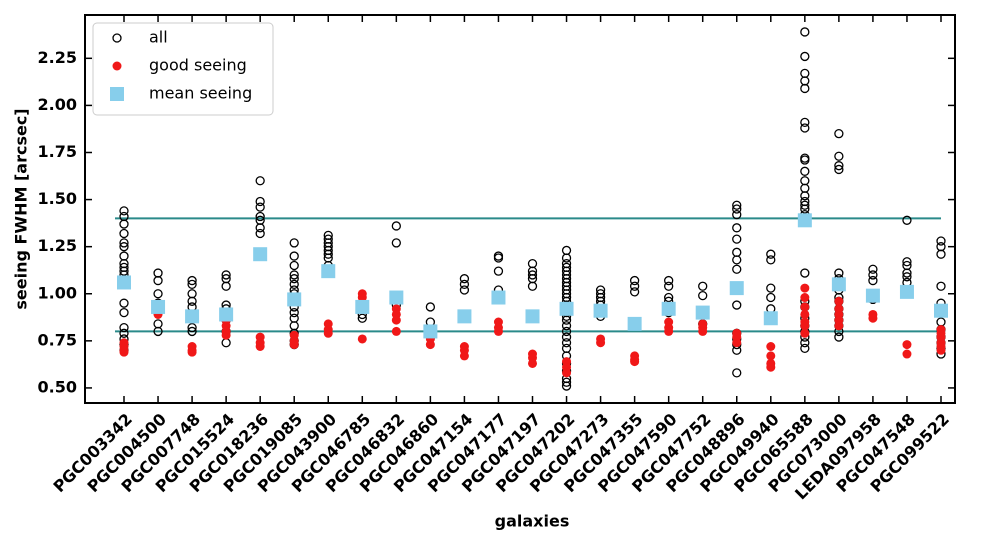 This screenshot has width=996, height=544. Describe the element at coordinates (200, 93) in the screenshot. I see `legend-label: mean seeing` at that location.